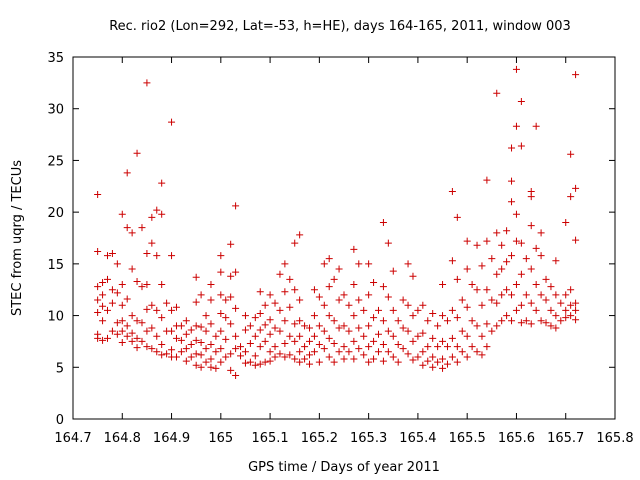  Describe the element at coordinates (60, 368) in the screenshot. I see `y-tick-label: 5` at that location.